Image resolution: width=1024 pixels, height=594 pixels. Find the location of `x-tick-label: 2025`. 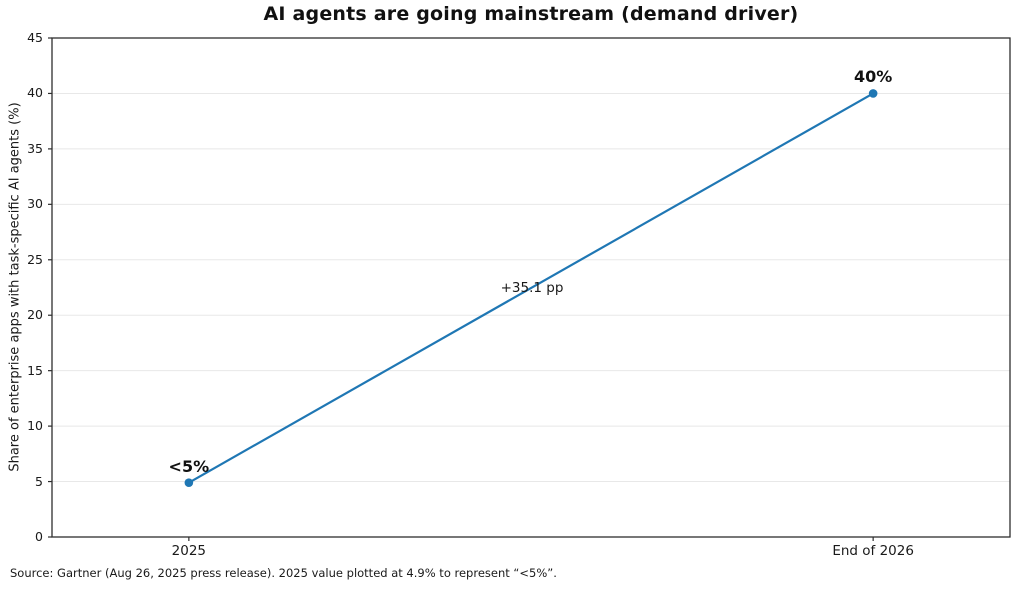

x-tick-label: 2025 is located at coordinates (189, 551).